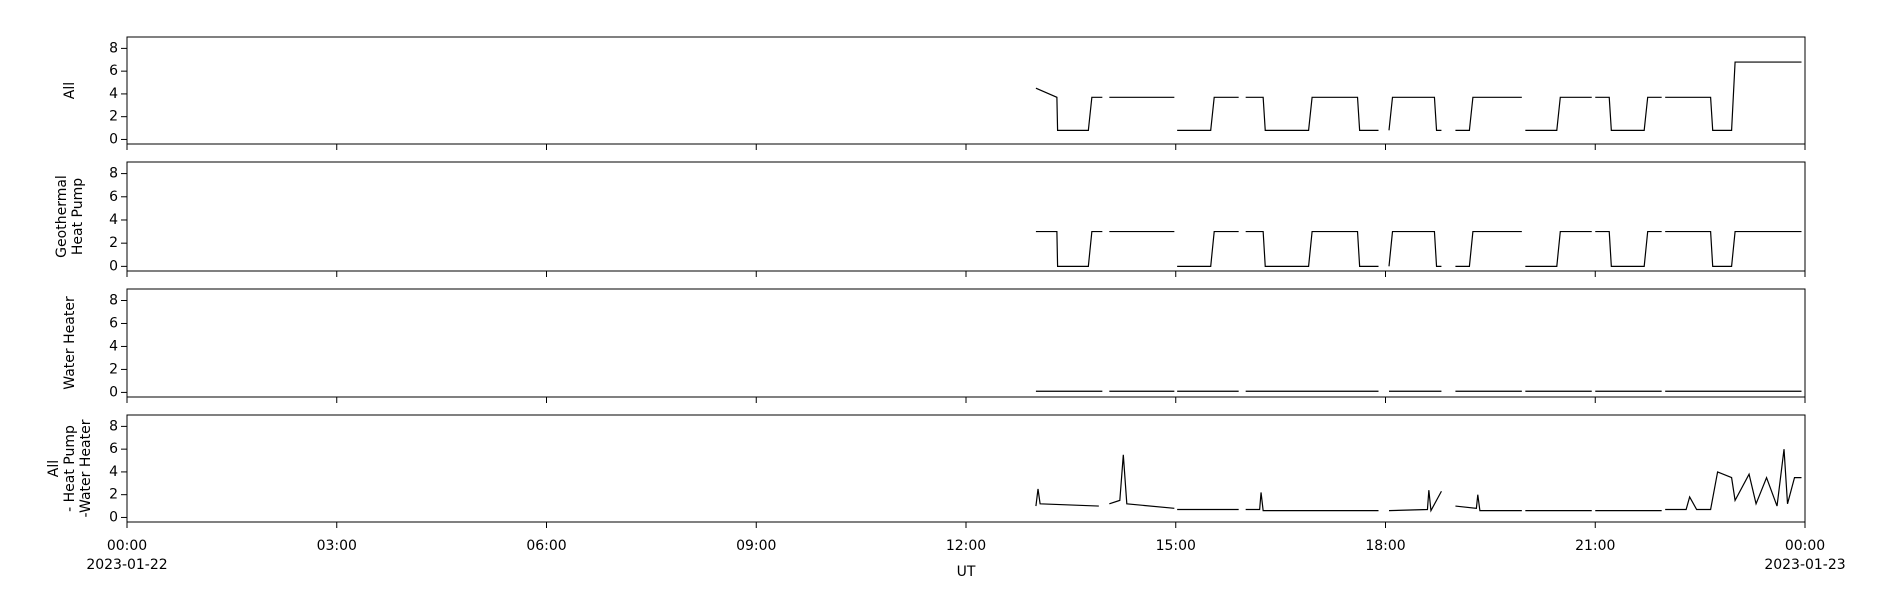 Image resolution: width=1903 pixels, height=607 pixels. I want to click on x-tick-label: 03:00, so click(337, 546).